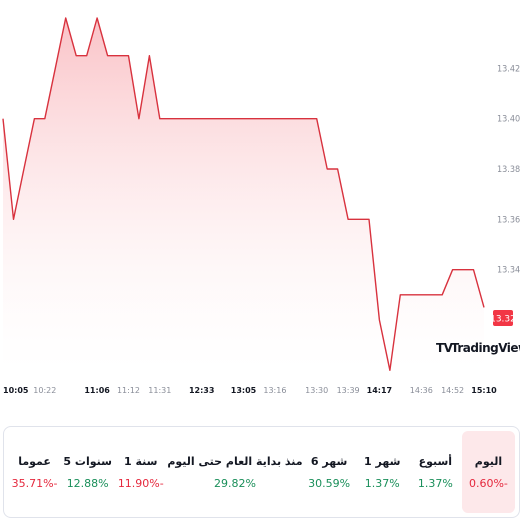 This screenshot has height=520, width=520. What do you see at coordinates (140, 472) in the screenshot?
I see `period-tab: 1 سنة 11.90%-` at bounding box center [140, 472].